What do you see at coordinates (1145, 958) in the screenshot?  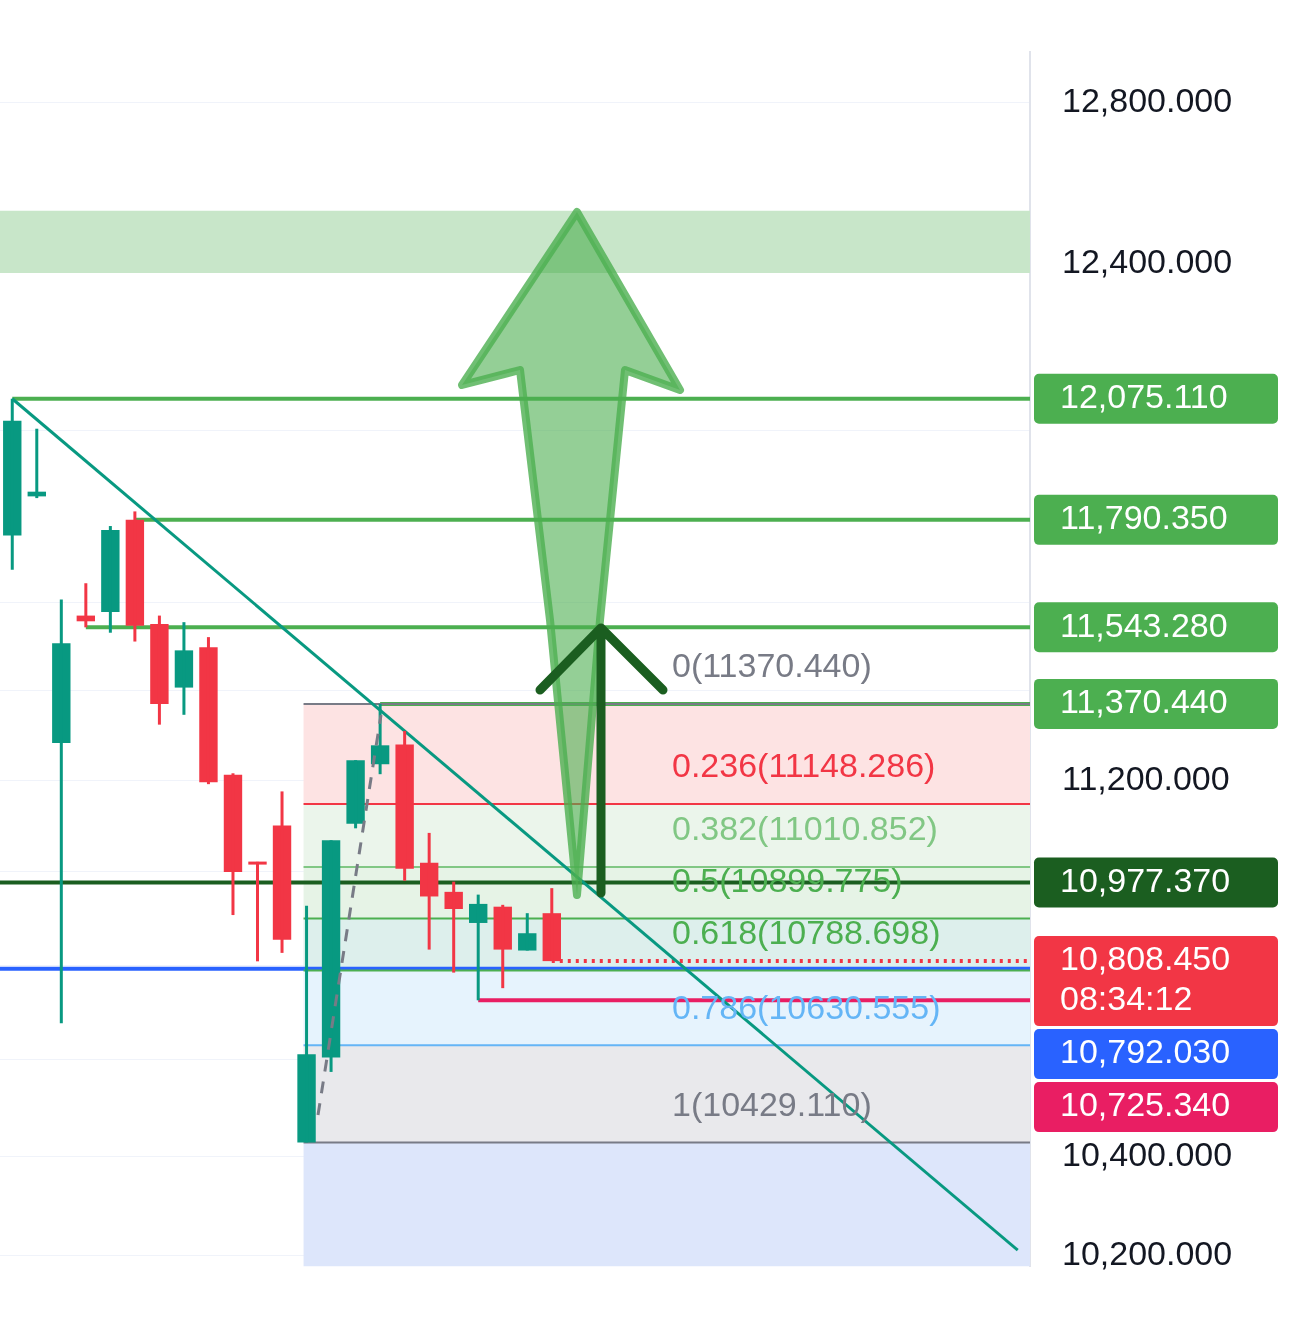 I see `ref-line-label: 10,808.450` at bounding box center [1145, 958].